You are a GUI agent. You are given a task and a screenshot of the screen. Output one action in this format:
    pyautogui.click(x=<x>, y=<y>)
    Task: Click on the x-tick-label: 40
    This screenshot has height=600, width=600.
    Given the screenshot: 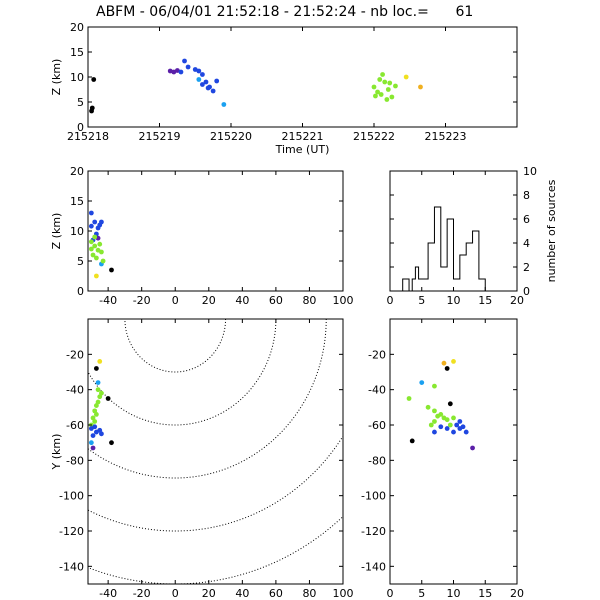 What is the action you would take?
    pyautogui.click(x=242, y=300)
    